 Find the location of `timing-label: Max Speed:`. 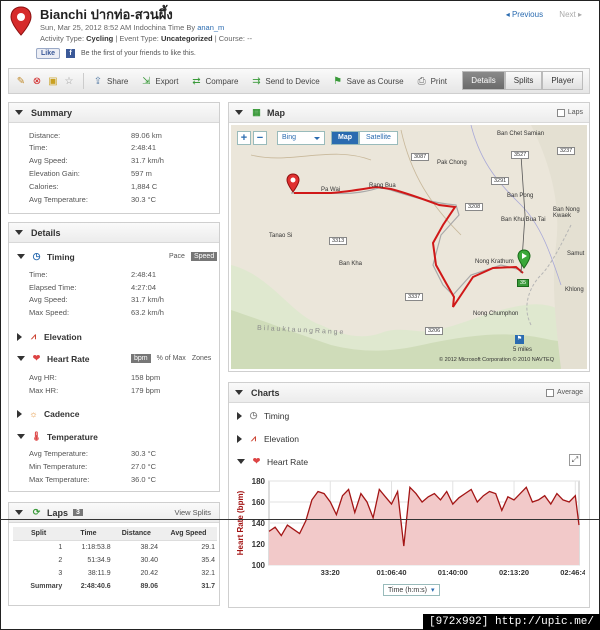

timing-label: Max Speed: is located at coordinates (49, 312).